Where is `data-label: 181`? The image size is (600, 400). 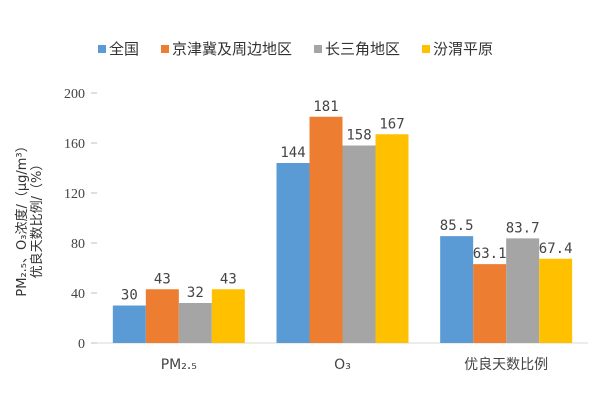
data-label: 181 is located at coordinates (325, 107).